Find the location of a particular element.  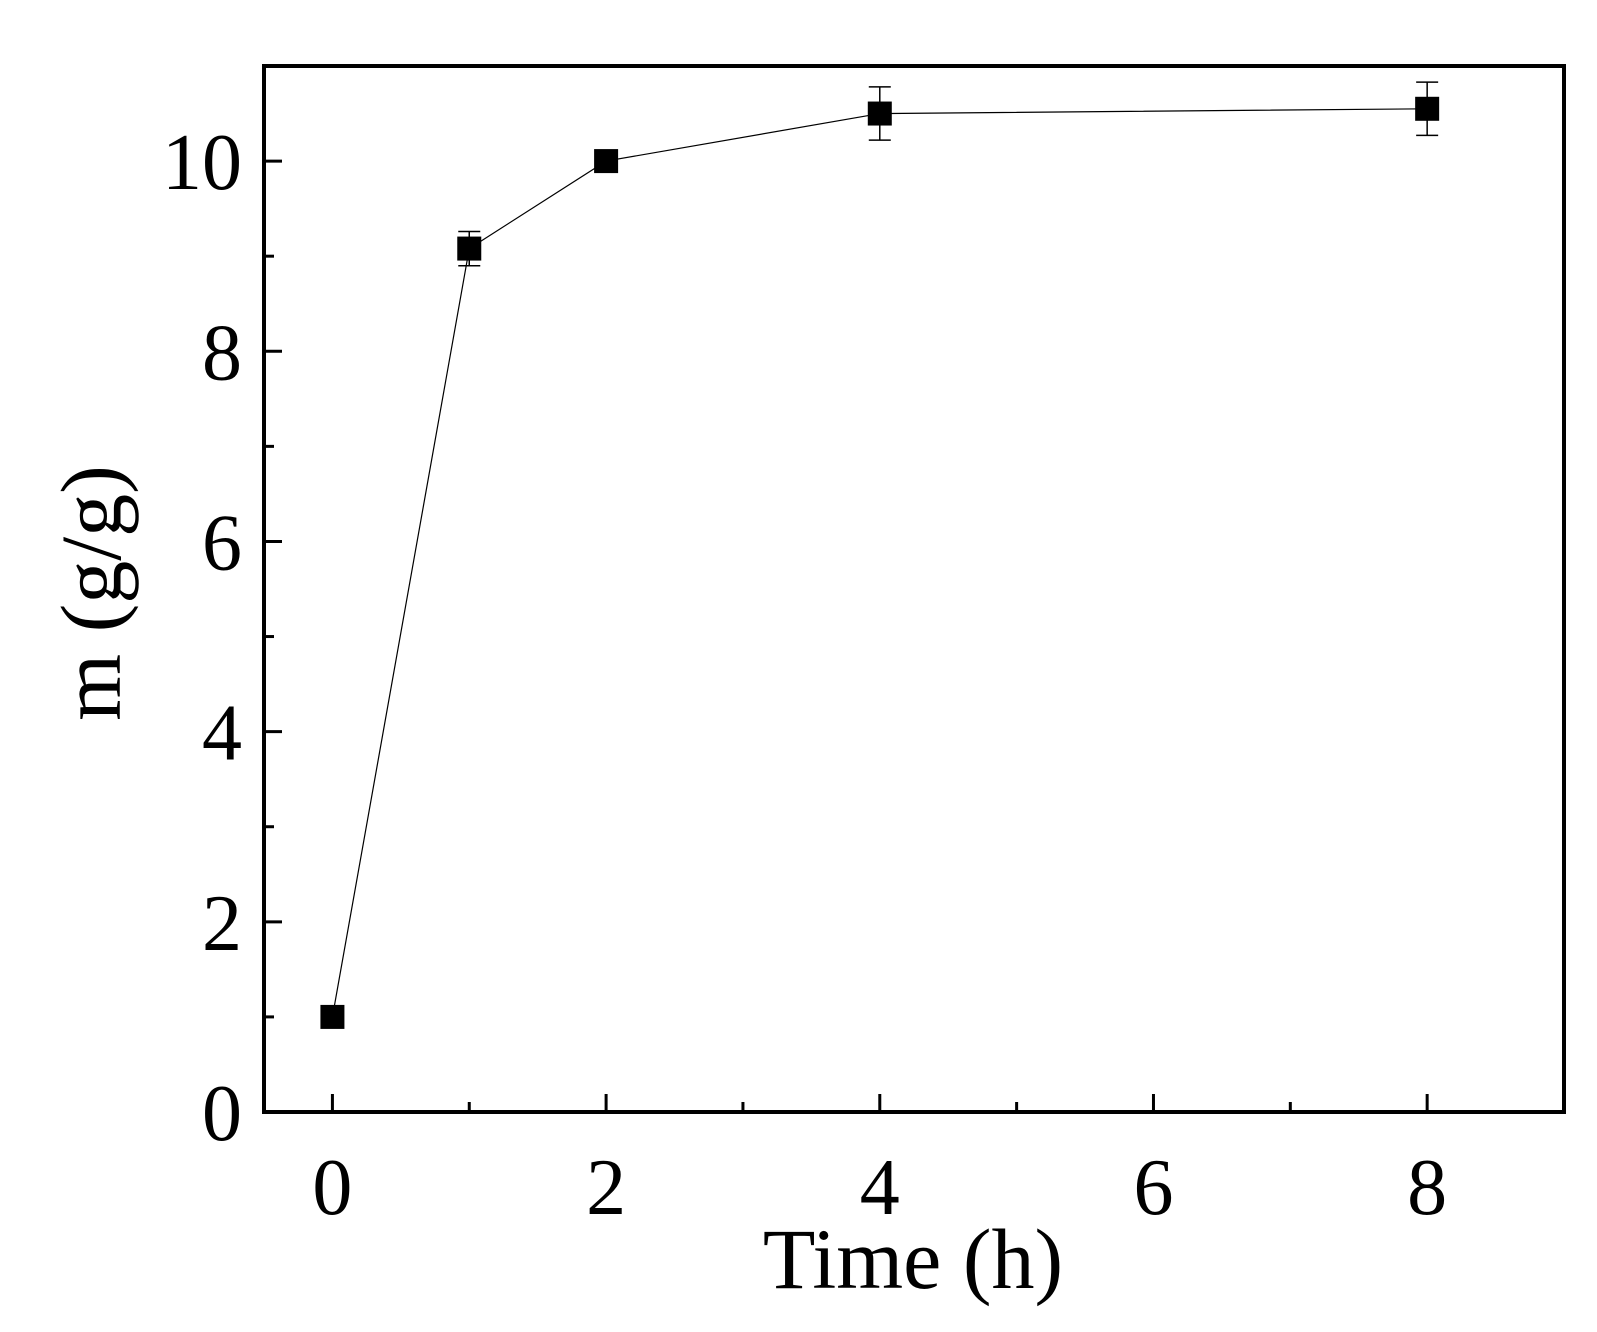

y-tick-label-0: 0 is located at coordinates (222, 1114).